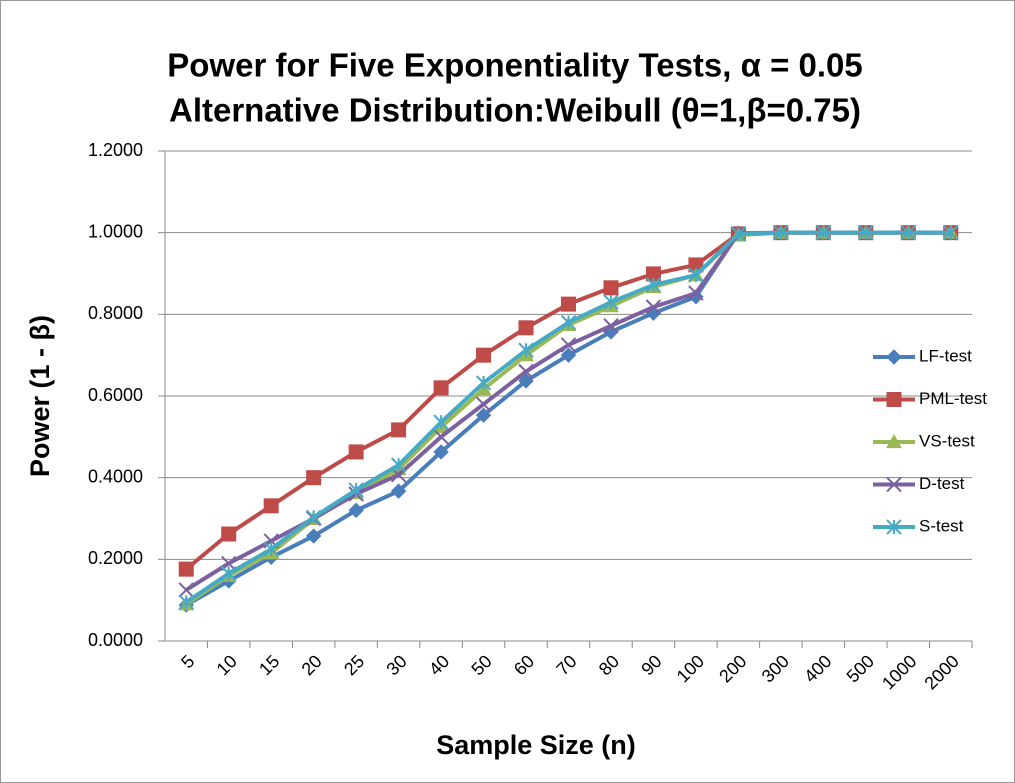 The height and width of the screenshot is (783, 1015). Describe the element at coordinates (953, 398) in the screenshot. I see `legend-label: PML-test` at that location.